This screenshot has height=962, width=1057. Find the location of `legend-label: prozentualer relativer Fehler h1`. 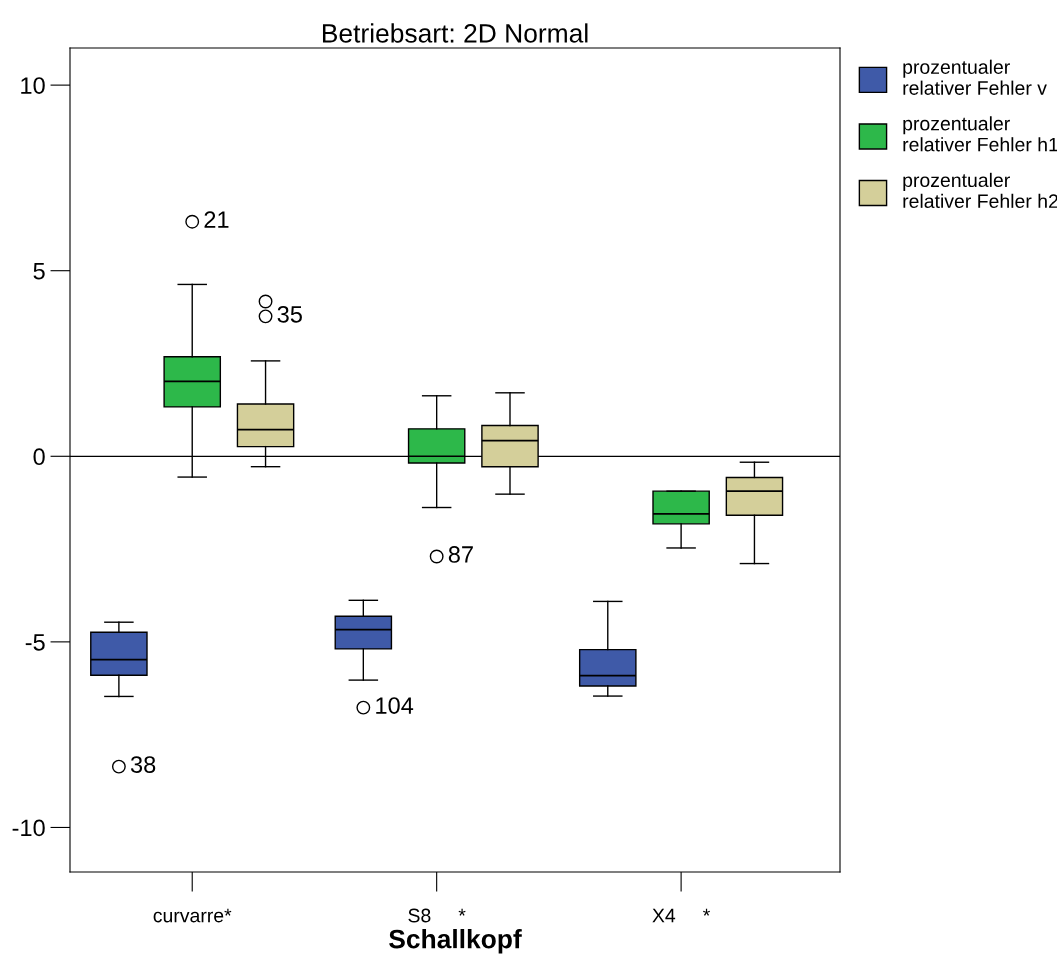

legend-label: prozentualer relativer Fehler h1 is located at coordinates (980, 134).